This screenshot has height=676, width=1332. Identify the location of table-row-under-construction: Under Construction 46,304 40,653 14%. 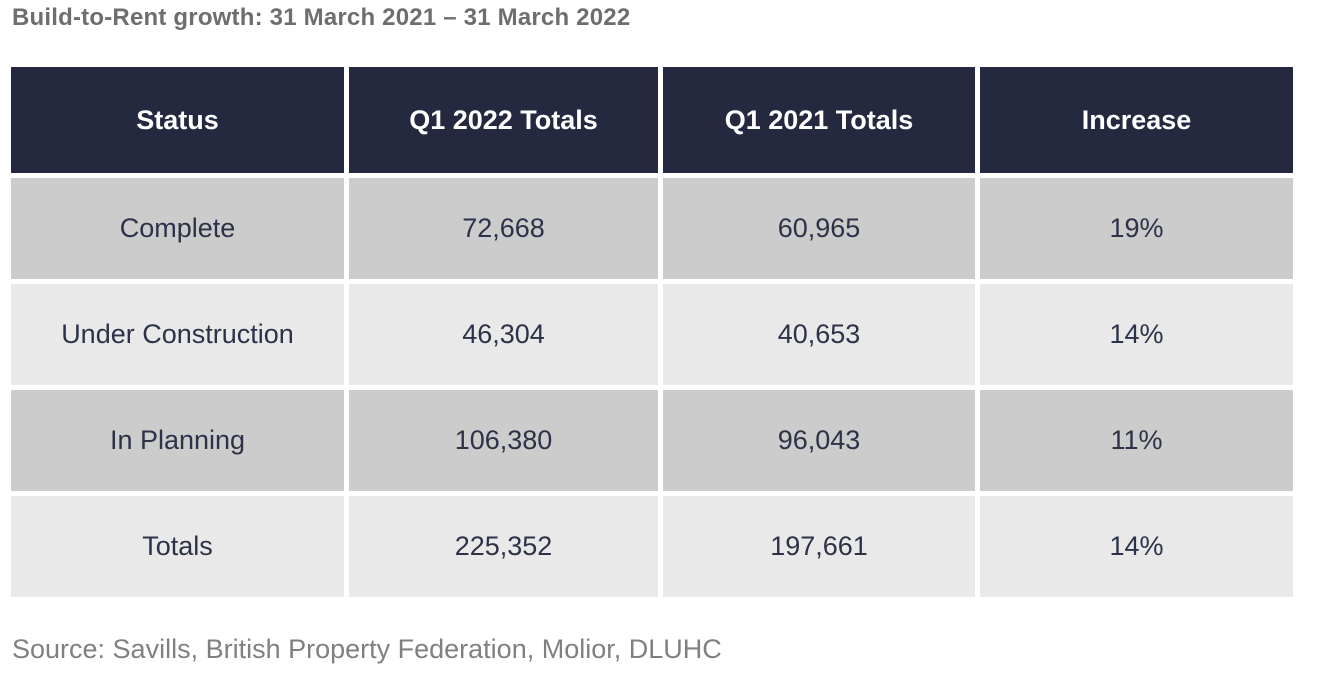
(652, 334).